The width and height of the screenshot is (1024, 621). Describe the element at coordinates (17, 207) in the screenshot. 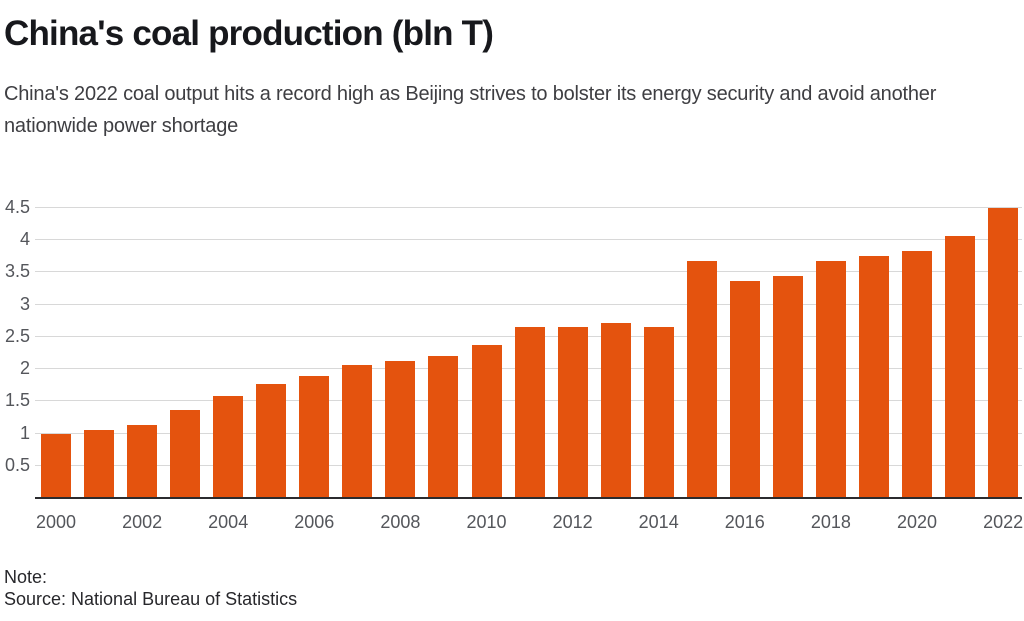

I see `y-tick-label-4.5: 4.5` at that location.